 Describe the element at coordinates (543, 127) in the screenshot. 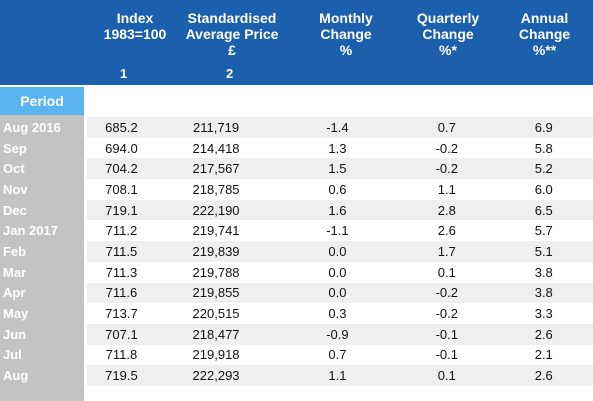

I see `annual-change-cell: 6.9` at that location.